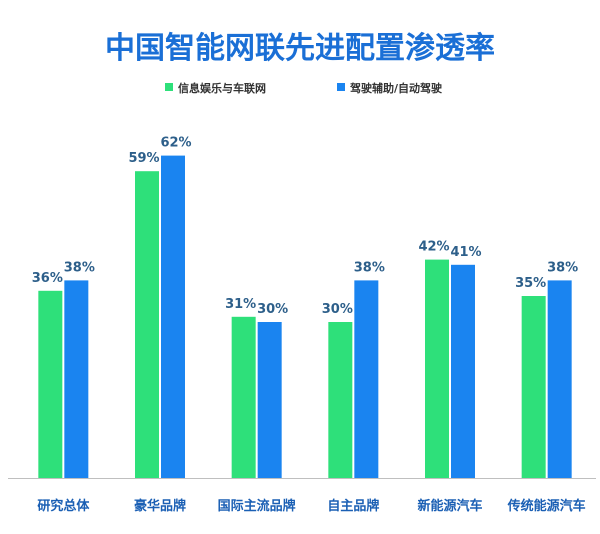 This screenshot has height=534, width=600. I want to click on category-label: 国际主流品牌, so click(257, 506).